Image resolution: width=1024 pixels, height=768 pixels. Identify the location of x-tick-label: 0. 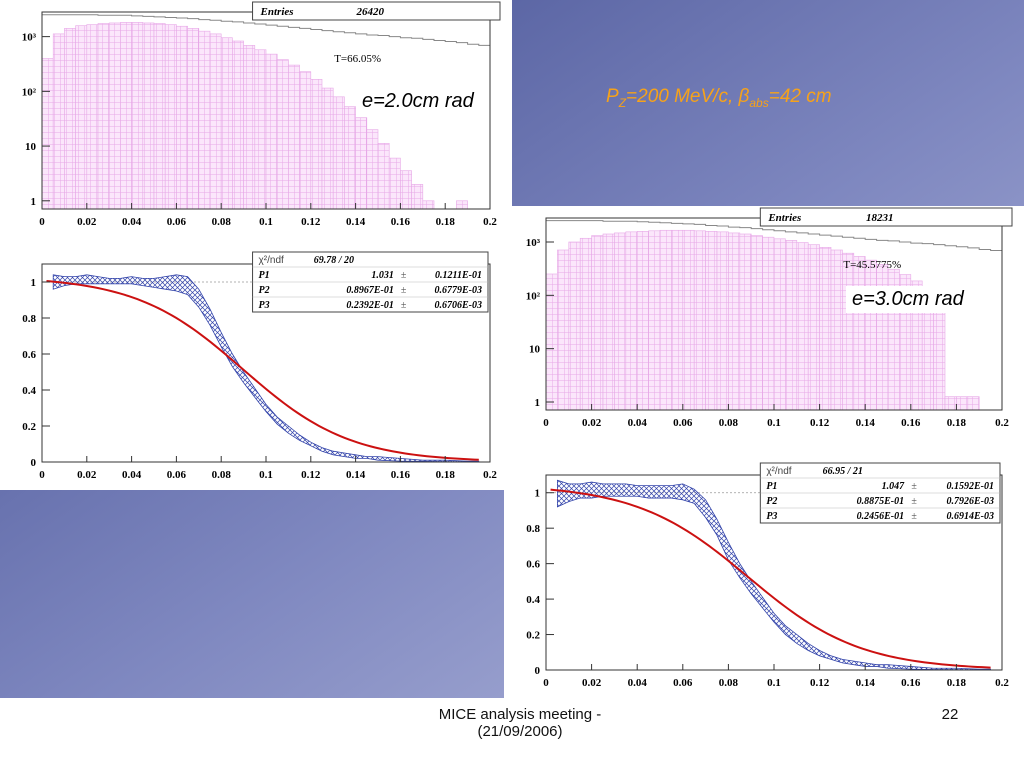
(42, 222).